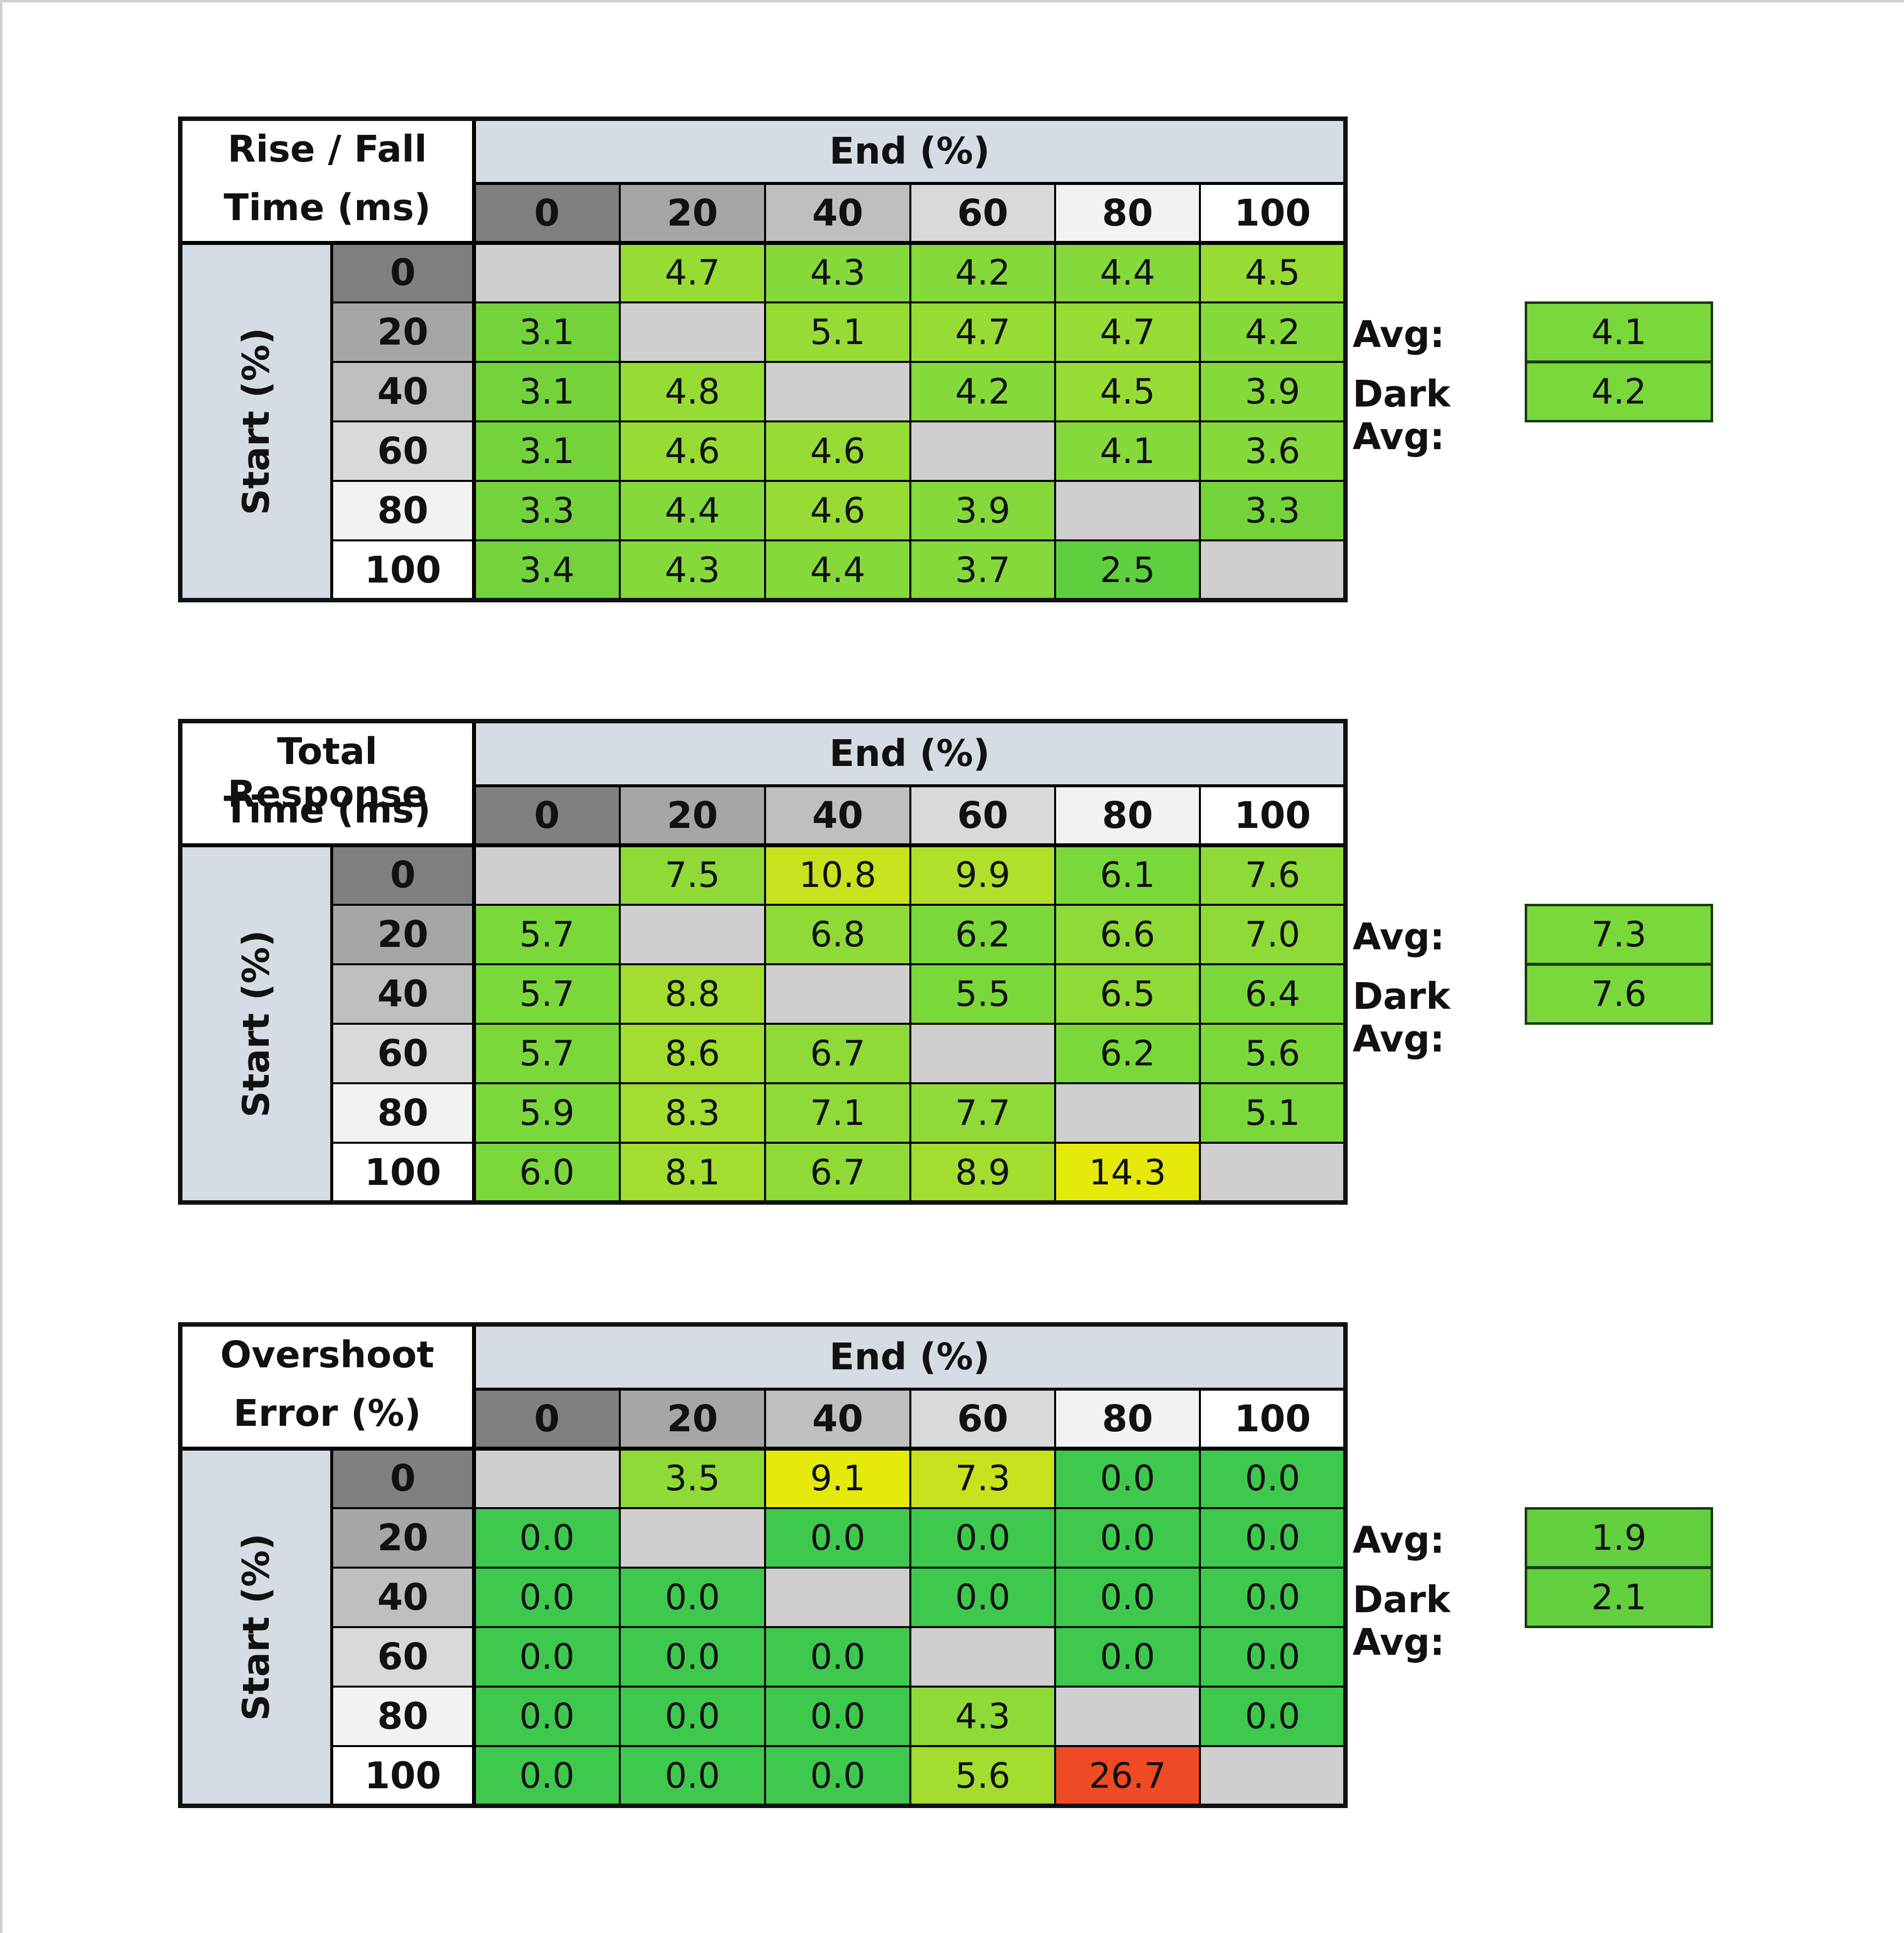 The image size is (1904, 1933). What do you see at coordinates (1272, 451) in the screenshot?
I see `data-cell: 3.6` at bounding box center [1272, 451].